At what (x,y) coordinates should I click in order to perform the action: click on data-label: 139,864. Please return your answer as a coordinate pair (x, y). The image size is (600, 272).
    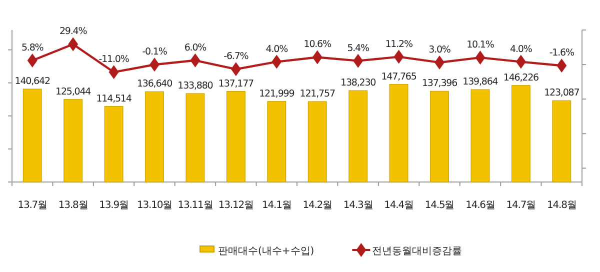
    Looking at the image, I should click on (480, 82).